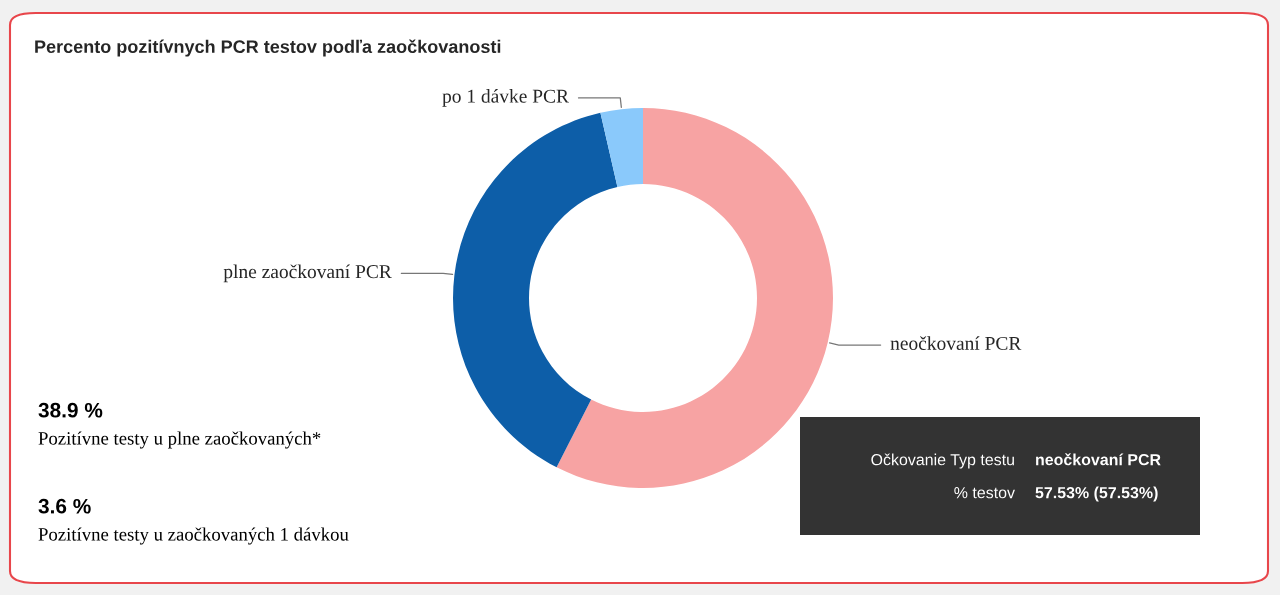 This screenshot has width=1280, height=595. Describe the element at coordinates (64, 506) in the screenshot. I see `text: 3.6 %` at that location.